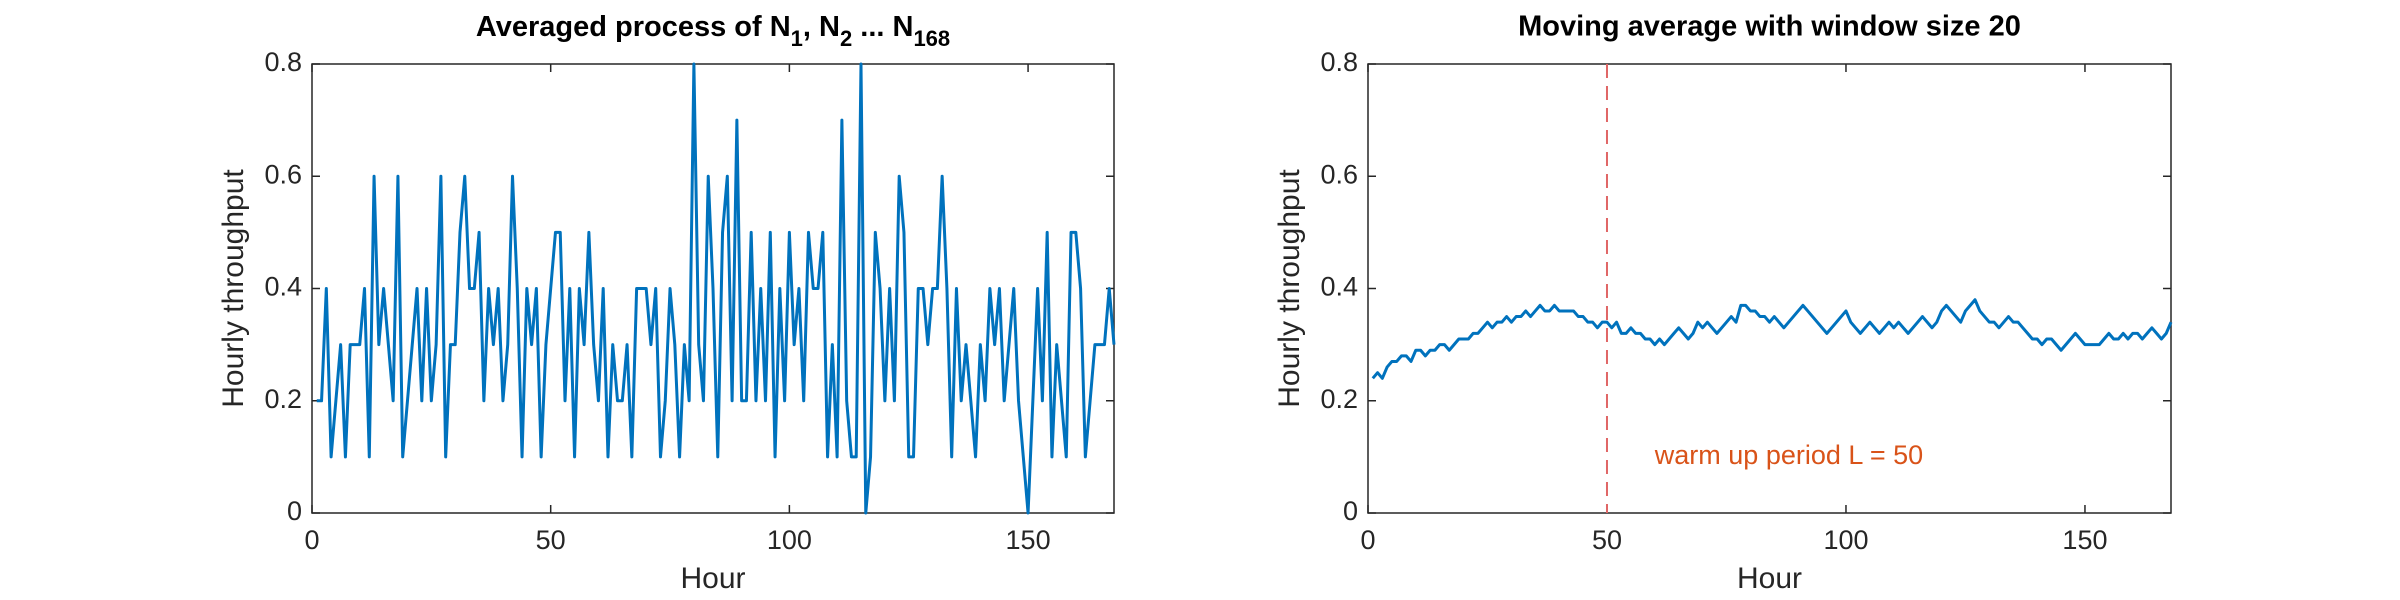 The height and width of the screenshot is (600, 2400). What do you see at coordinates (1769, 27) in the screenshot?
I see `chart-title: Moving average with window size 20` at bounding box center [1769, 27].